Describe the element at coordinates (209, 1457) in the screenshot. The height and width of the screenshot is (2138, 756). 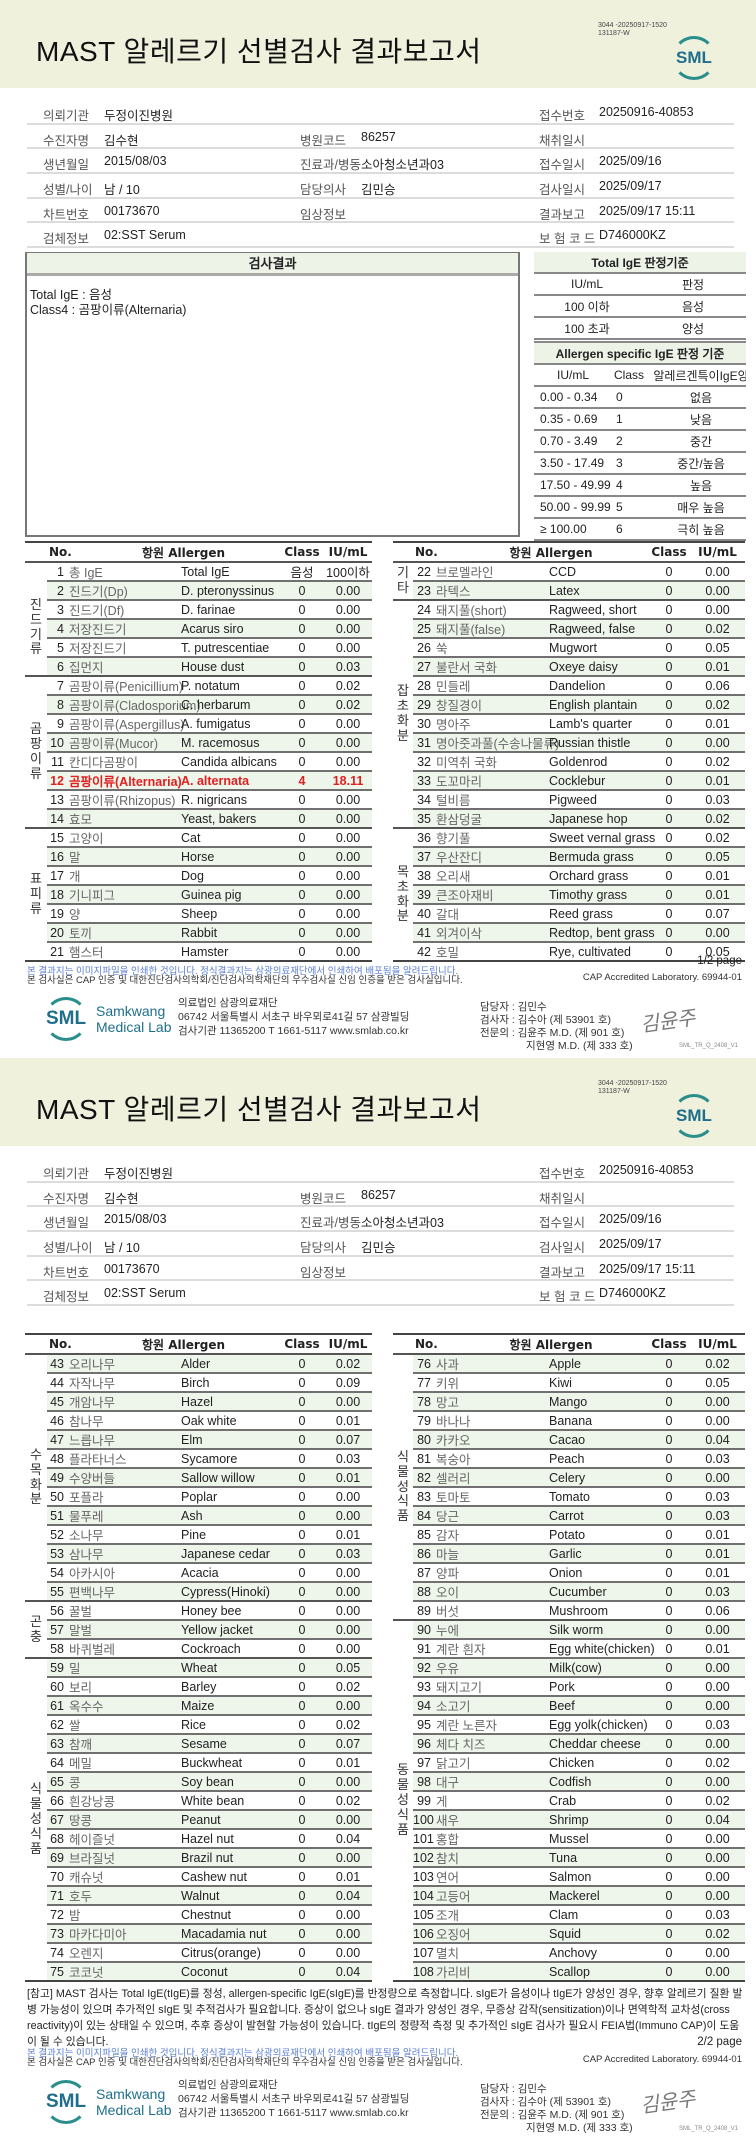
I see `table-row: 48 플라타너스 Sycamore 0 0.03` at that location.